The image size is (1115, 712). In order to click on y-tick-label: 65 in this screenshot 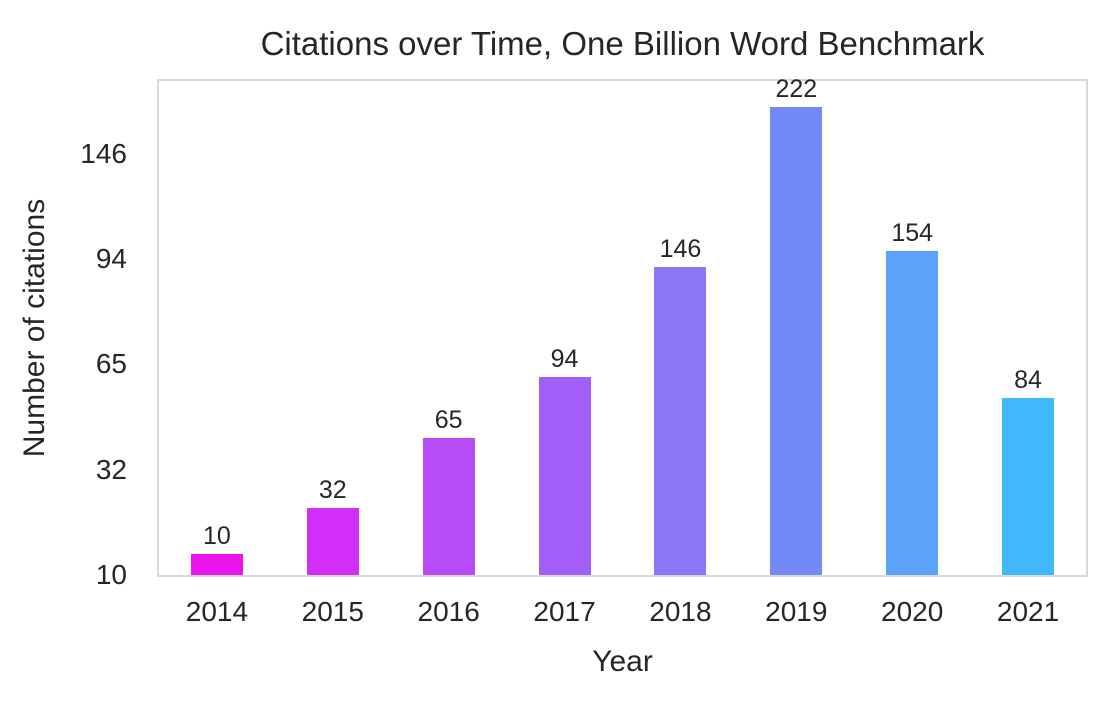, I will do `click(111, 364)`.